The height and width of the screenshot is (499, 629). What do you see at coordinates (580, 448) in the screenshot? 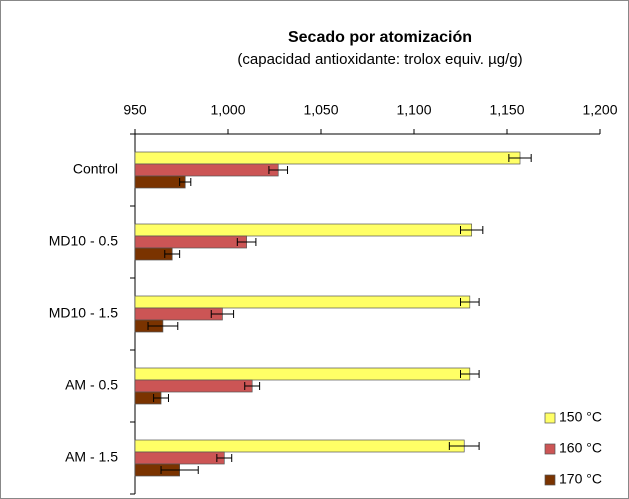
I see `legend-label: 160 °C` at bounding box center [580, 448].